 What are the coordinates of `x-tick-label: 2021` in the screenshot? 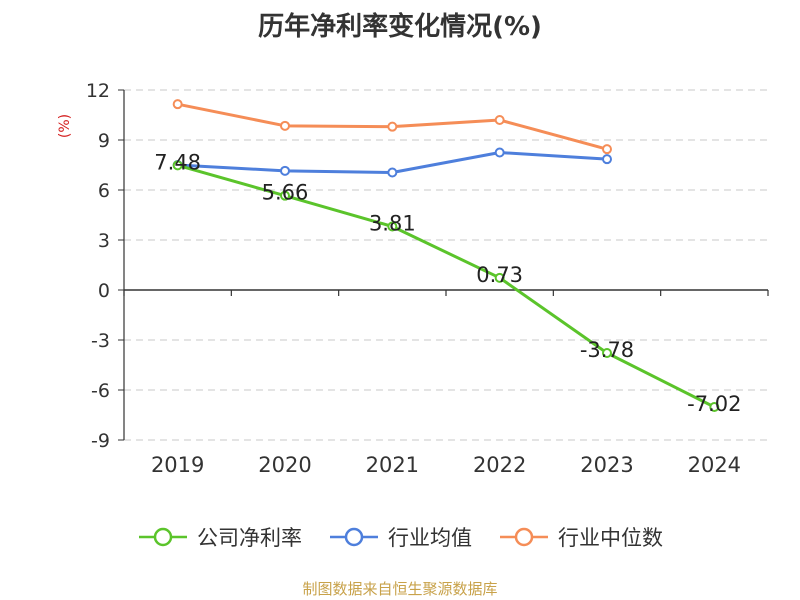 It's located at (392, 465).